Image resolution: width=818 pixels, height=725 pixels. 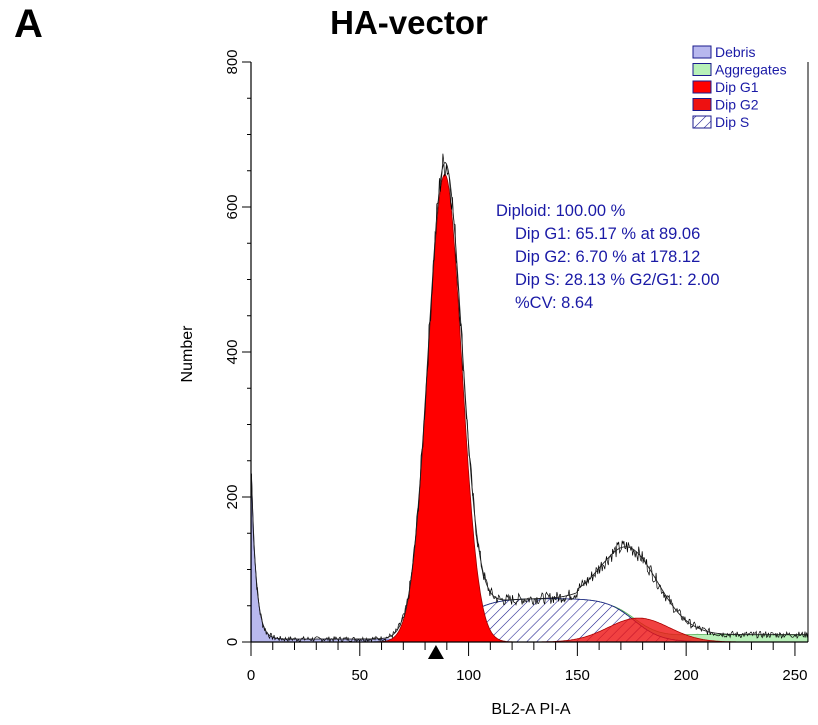 I want to click on gate-marker-icon, so click(x=435, y=652).